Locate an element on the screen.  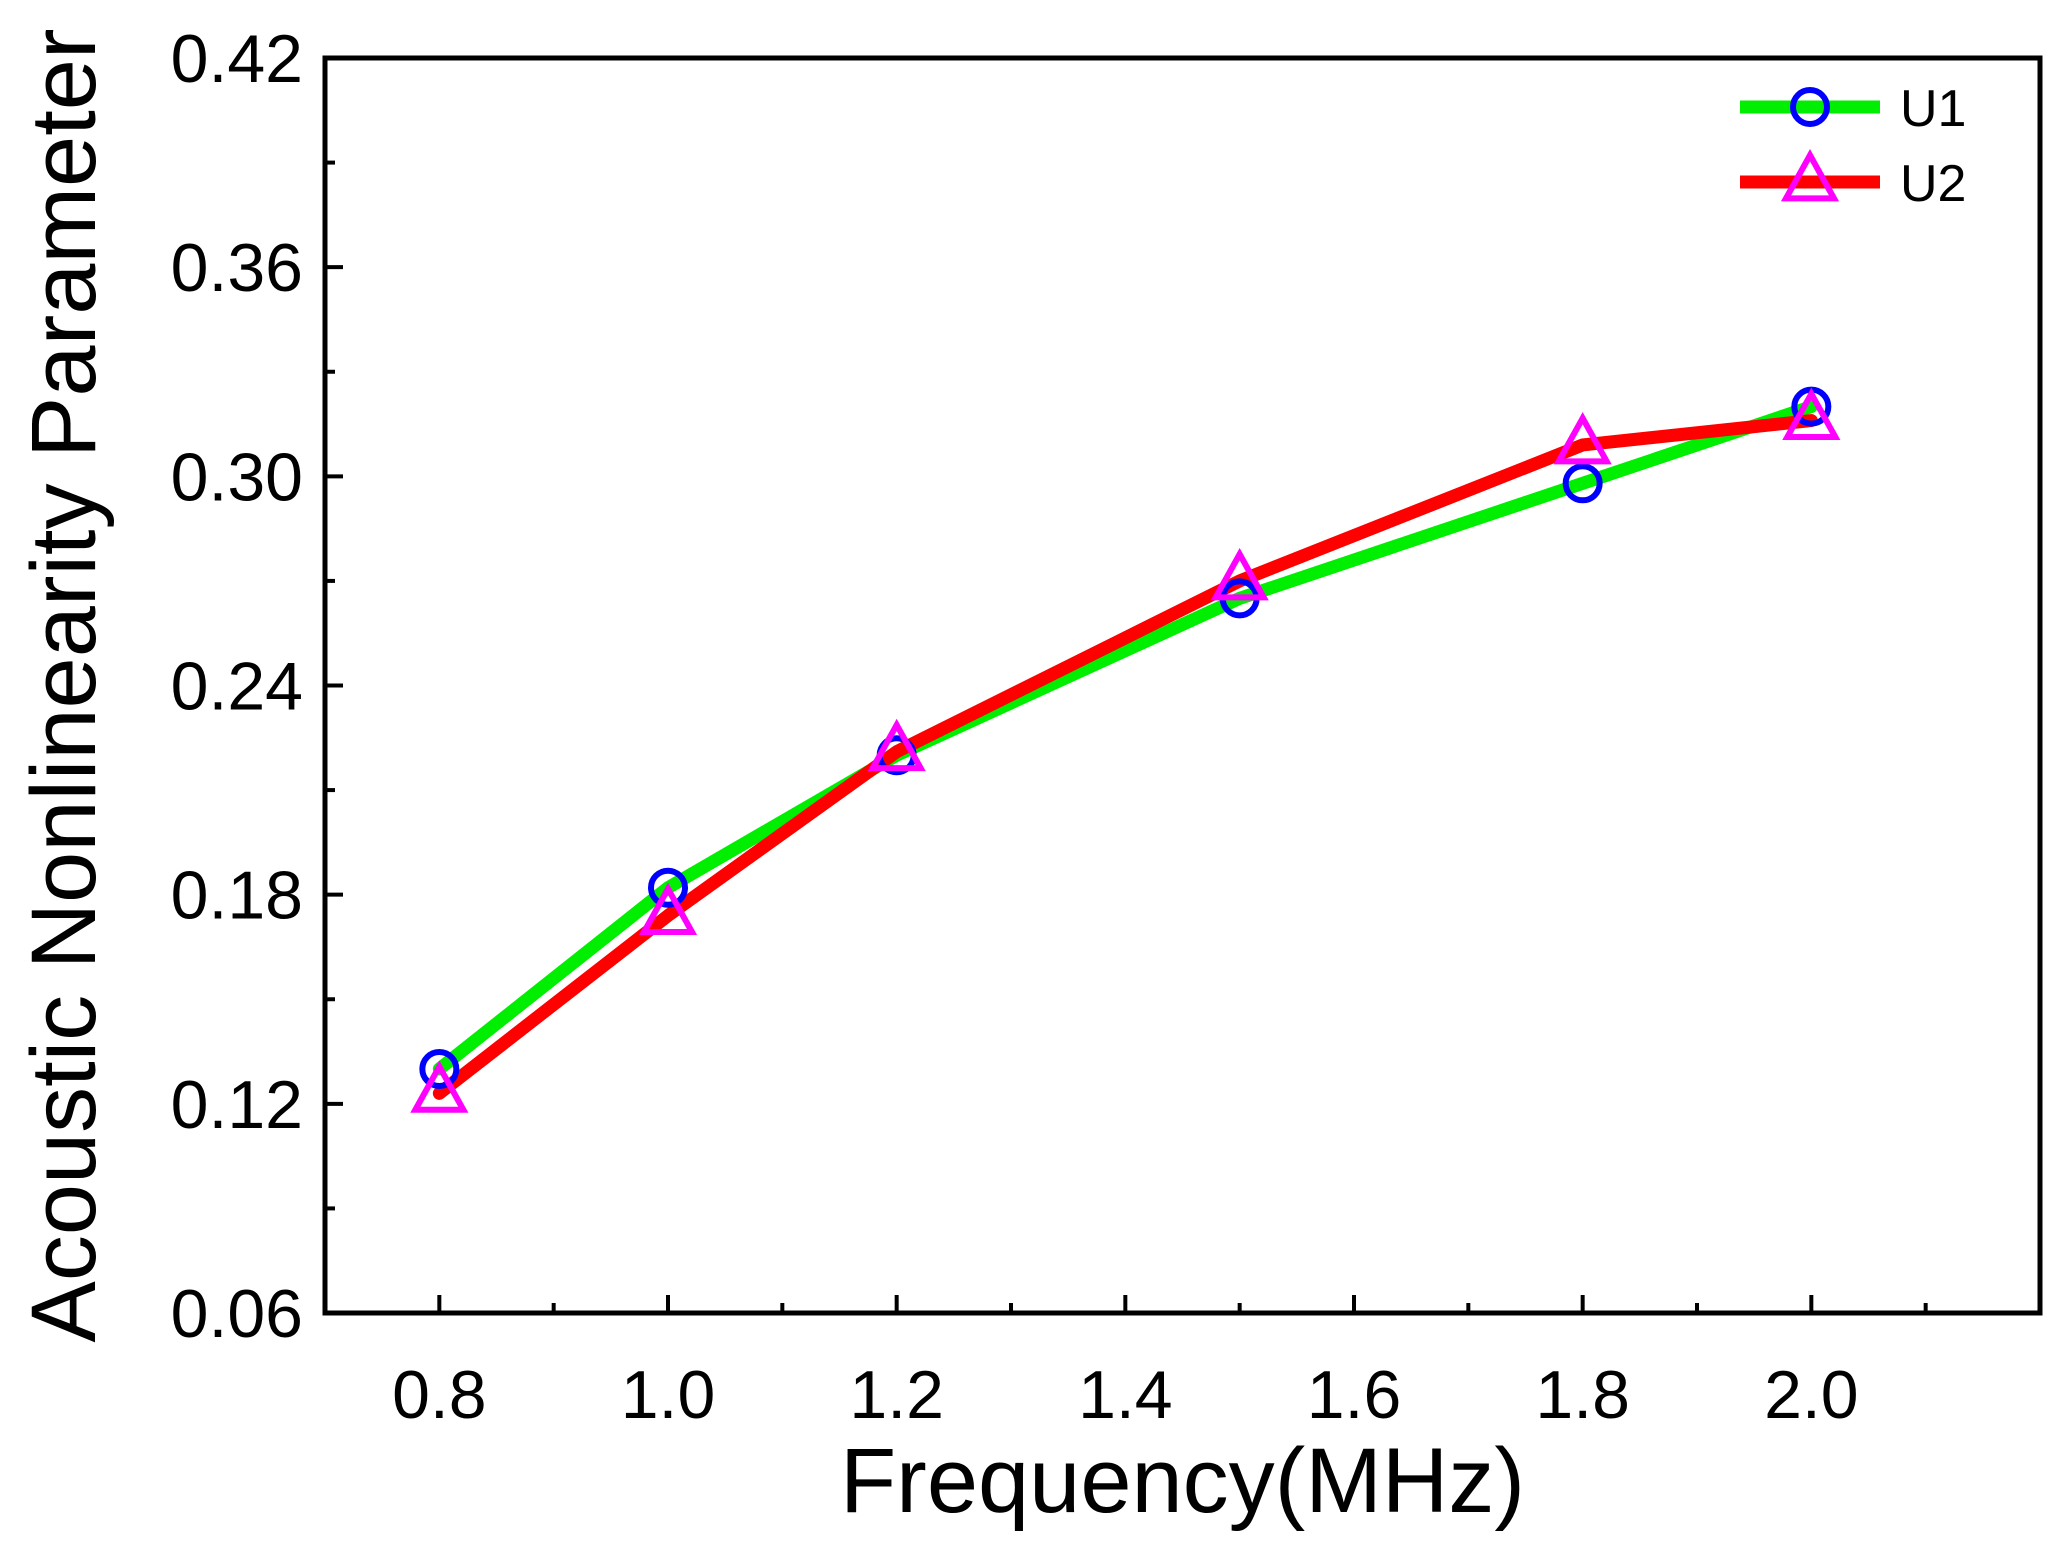
y-axis-title: Acoustic Nonlinearity Parameter is located at coordinates (64, 685).